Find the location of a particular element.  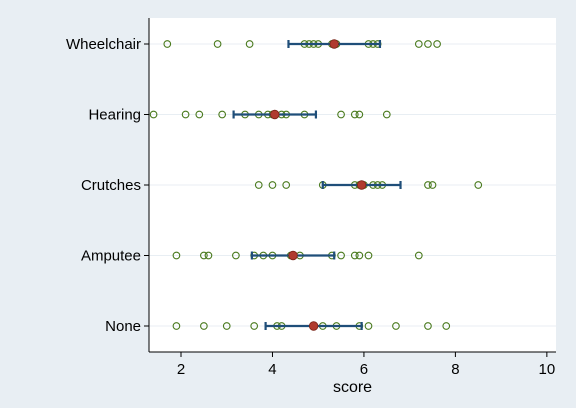

y-tick-label: Amputee is located at coordinates (111, 256).